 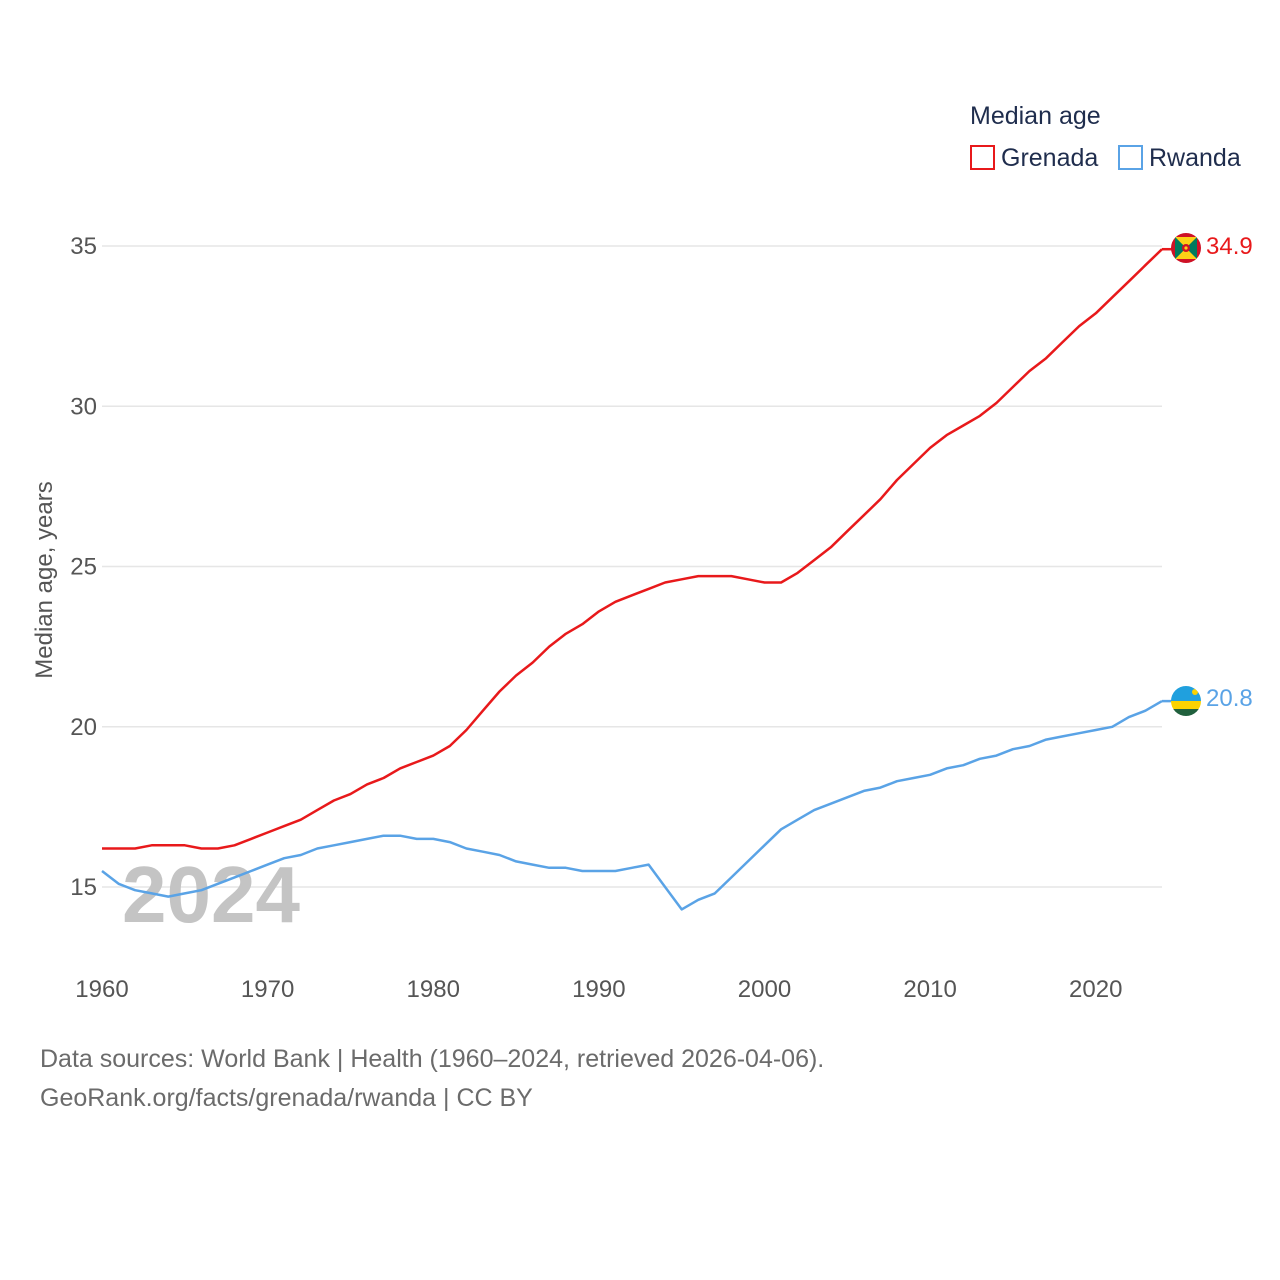 I want to click on rwanda-flag-icon, so click(x=1186, y=701).